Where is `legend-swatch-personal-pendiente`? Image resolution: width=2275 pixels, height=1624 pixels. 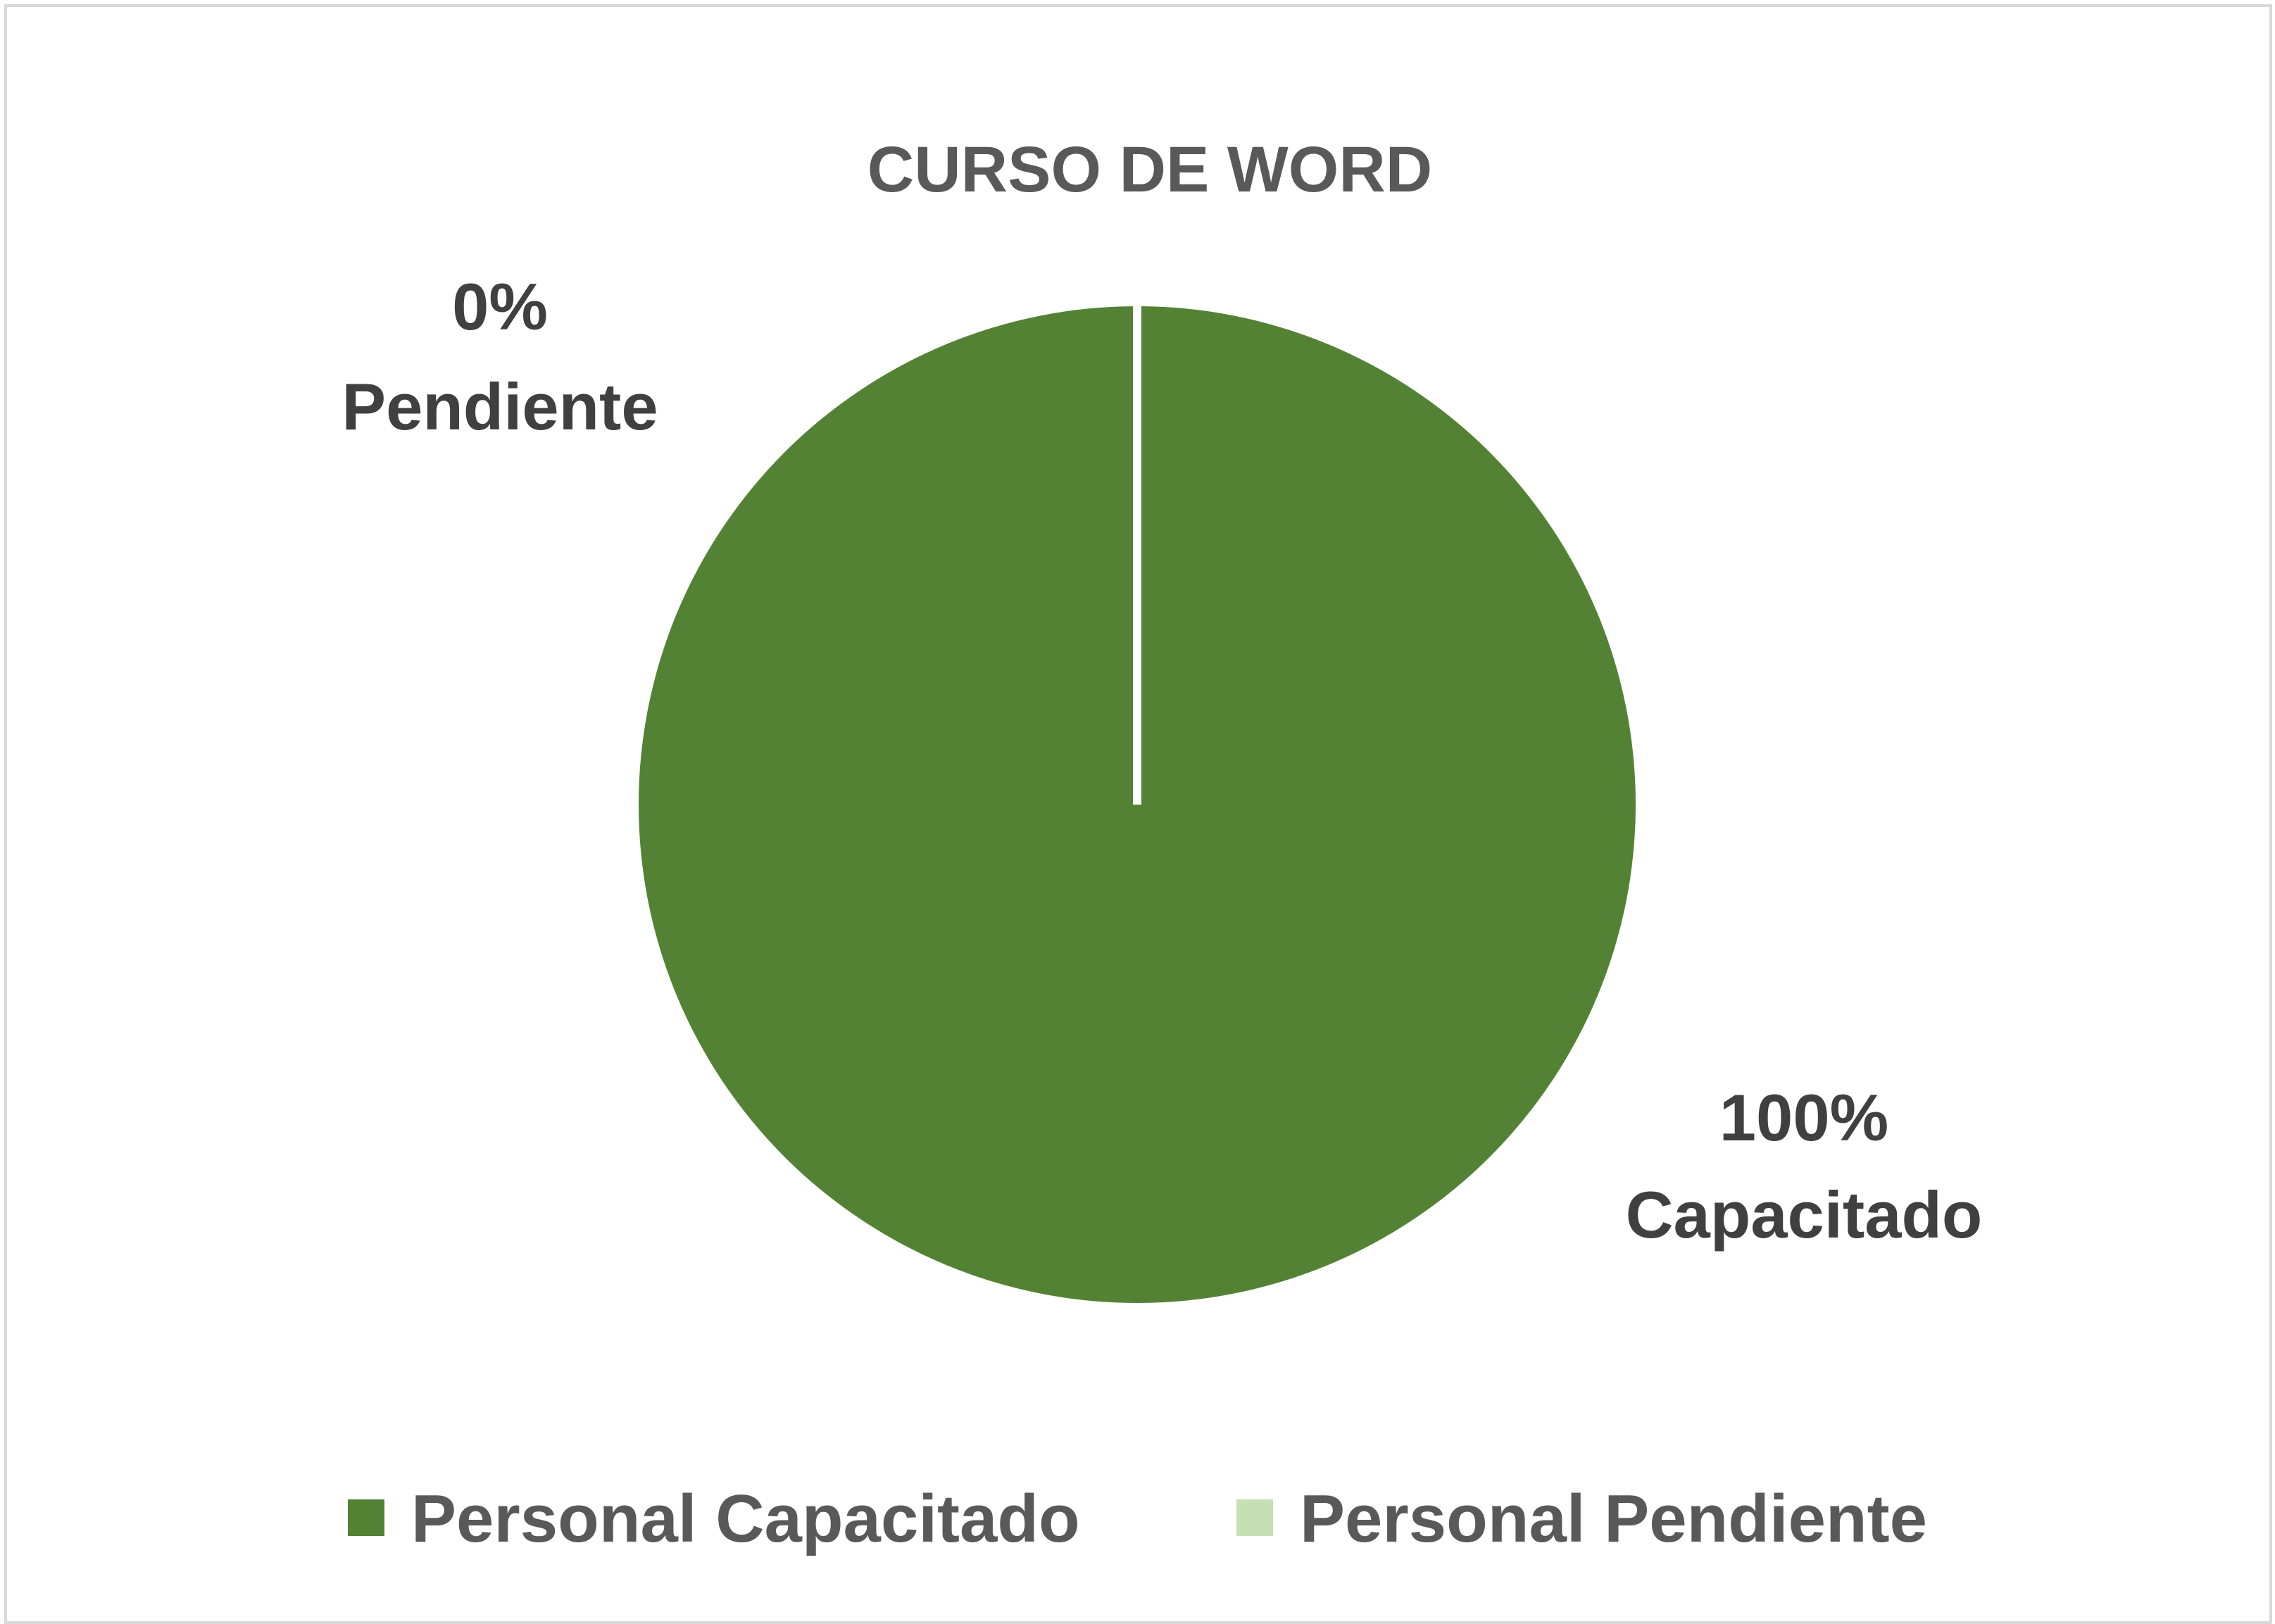 legend-swatch-personal-pendiente is located at coordinates (1254, 1517).